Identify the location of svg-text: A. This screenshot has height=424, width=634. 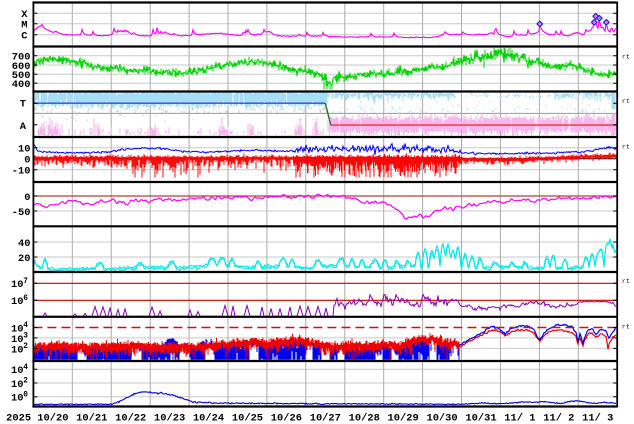
(23, 127).